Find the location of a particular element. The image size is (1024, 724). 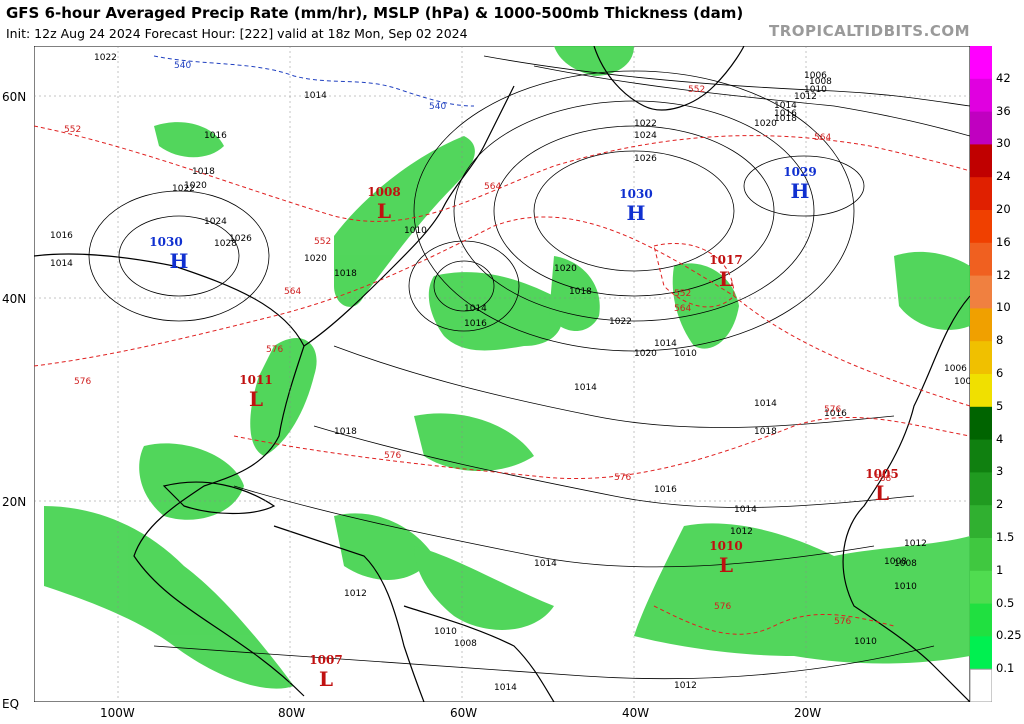

lon-label: 60W is located at coordinates (464, 713).